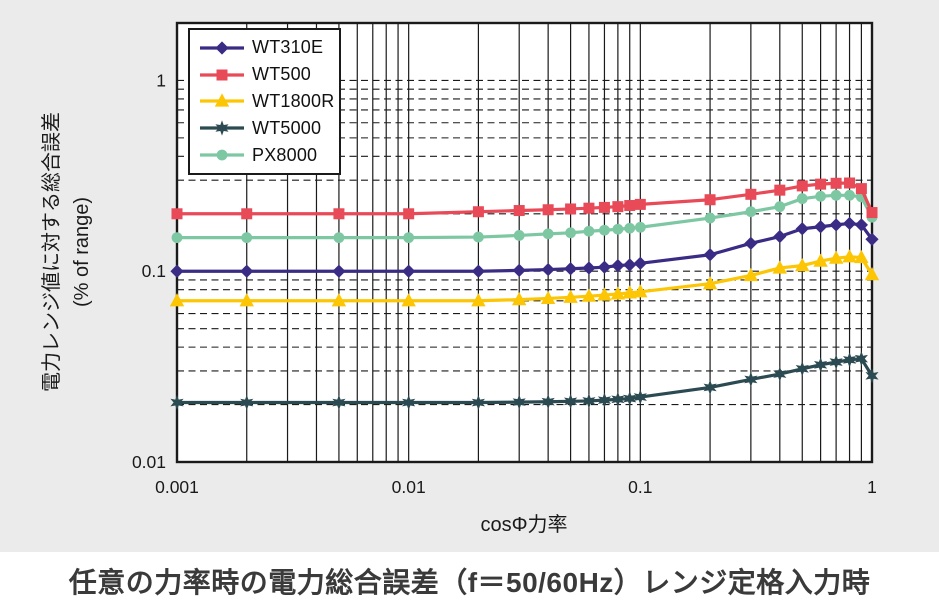 The height and width of the screenshot is (613, 939). Describe the element at coordinates (293, 100) in the screenshot. I see `legend-label: WT1800R` at that location.